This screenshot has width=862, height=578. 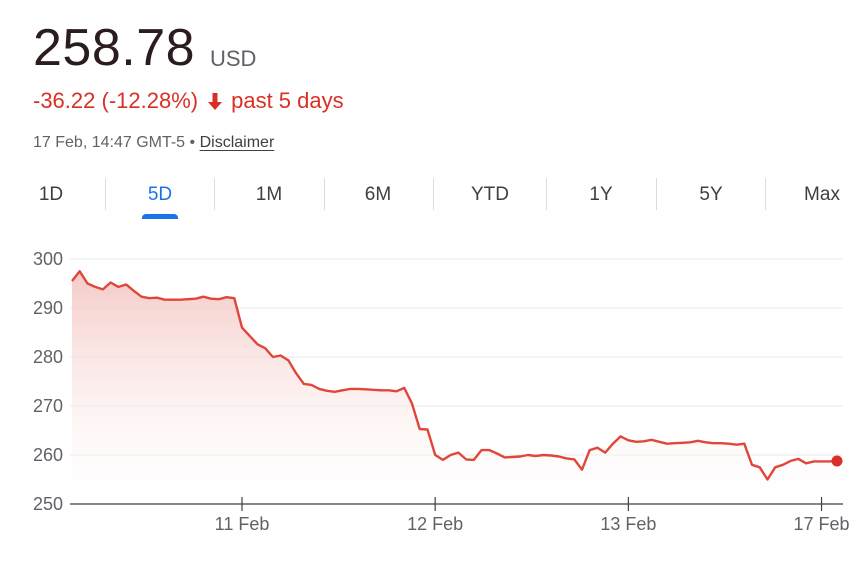 I want to click on disclaimer-link: Disclaimer, so click(x=237, y=142).